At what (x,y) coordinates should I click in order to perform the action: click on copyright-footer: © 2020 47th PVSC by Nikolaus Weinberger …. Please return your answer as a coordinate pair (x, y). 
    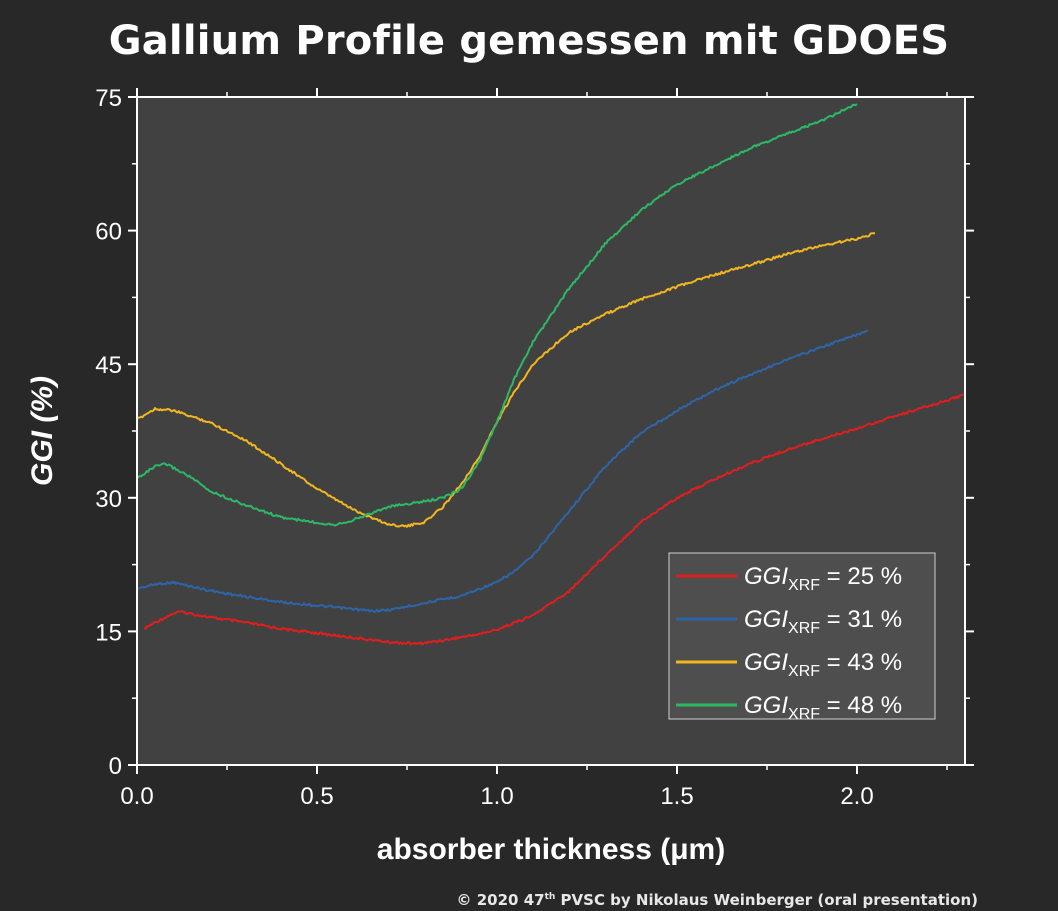
    Looking at the image, I should click on (717, 900).